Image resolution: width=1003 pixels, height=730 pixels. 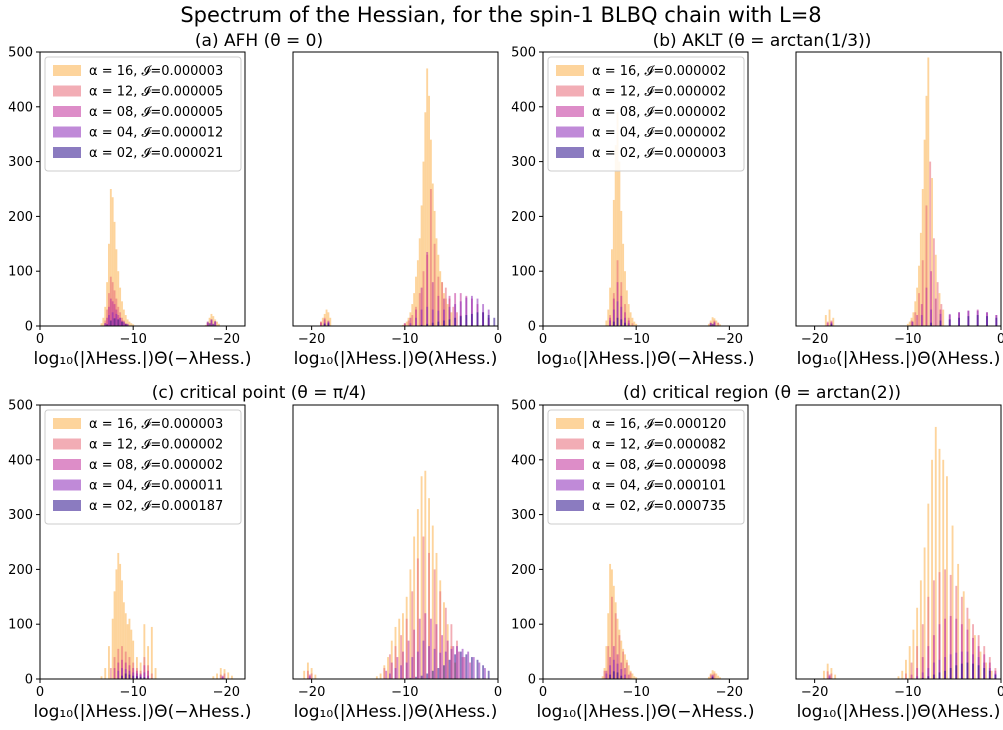 What do you see at coordinates (156, 445) in the screenshot?
I see `legend-entry: α = 12, 𝓘=0.000002` at bounding box center [156, 445].